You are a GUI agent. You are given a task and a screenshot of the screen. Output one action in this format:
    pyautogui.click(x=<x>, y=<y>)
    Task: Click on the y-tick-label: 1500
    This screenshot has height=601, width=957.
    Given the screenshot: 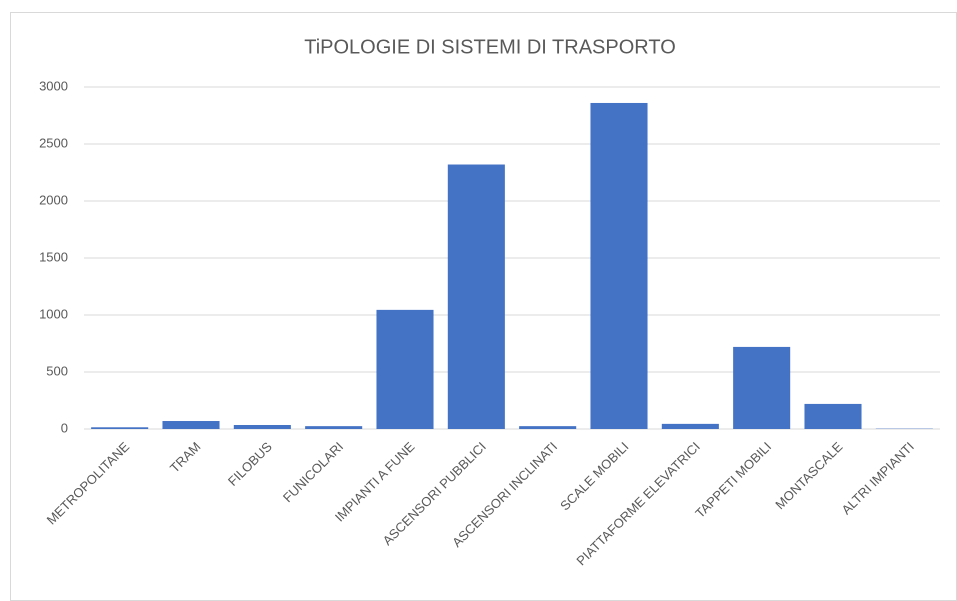 What is the action you would take?
    pyautogui.click(x=53, y=256)
    